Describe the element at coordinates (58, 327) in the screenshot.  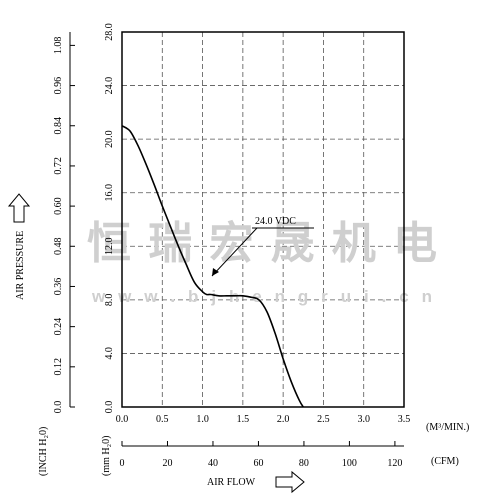
I see `y-tick-label-inch: 0.24` at that location.